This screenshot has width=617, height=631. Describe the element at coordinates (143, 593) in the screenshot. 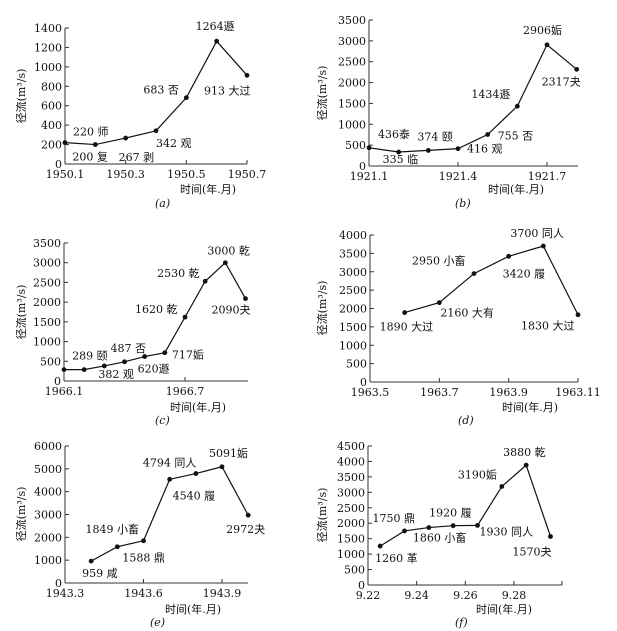

I see `x-tick-label: 1943.6` at that location.